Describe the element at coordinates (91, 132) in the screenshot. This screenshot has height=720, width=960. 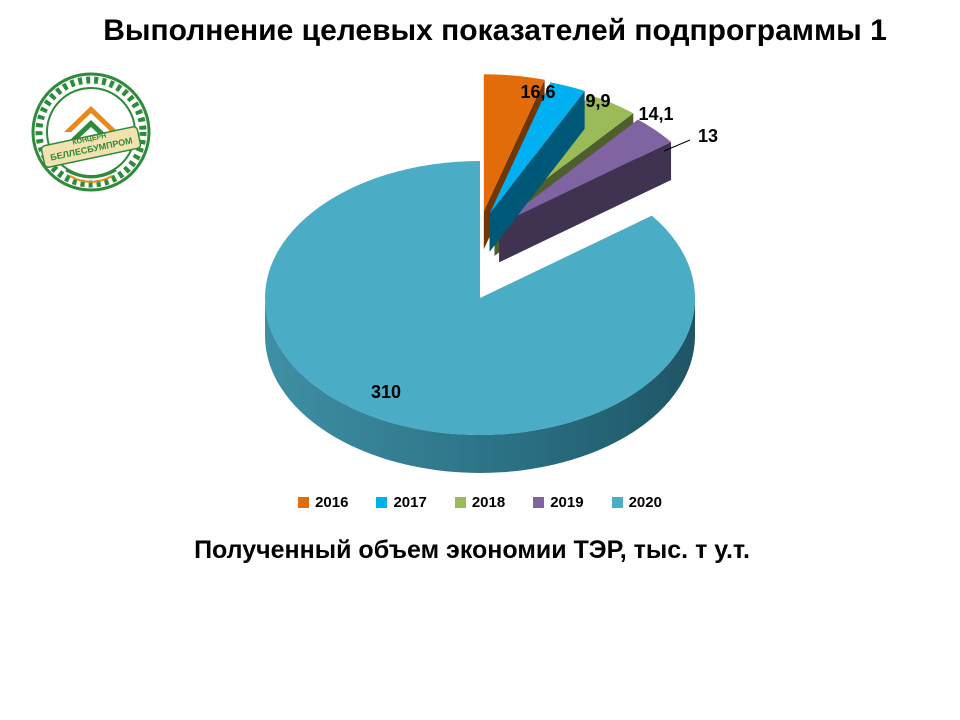
I see `beleslumprom-logo-icon: КОНЦЕРН БЕЛЛЕСБУМПРОМ` at that location.